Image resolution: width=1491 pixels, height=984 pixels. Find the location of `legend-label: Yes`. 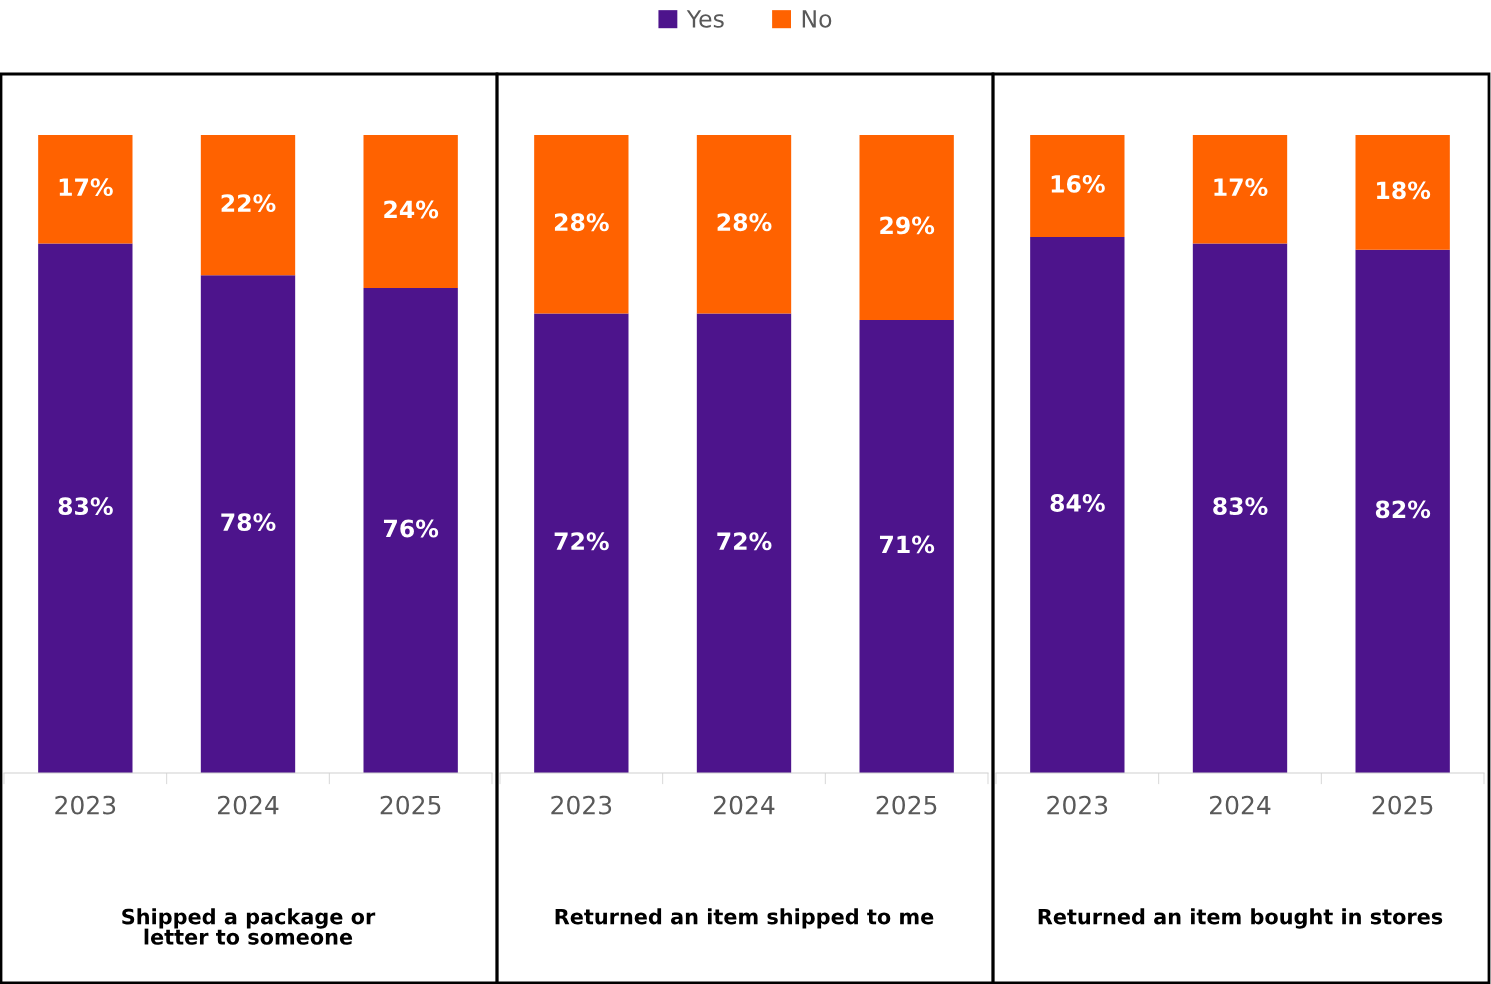

legend-label: Yes is located at coordinates (705, 19).